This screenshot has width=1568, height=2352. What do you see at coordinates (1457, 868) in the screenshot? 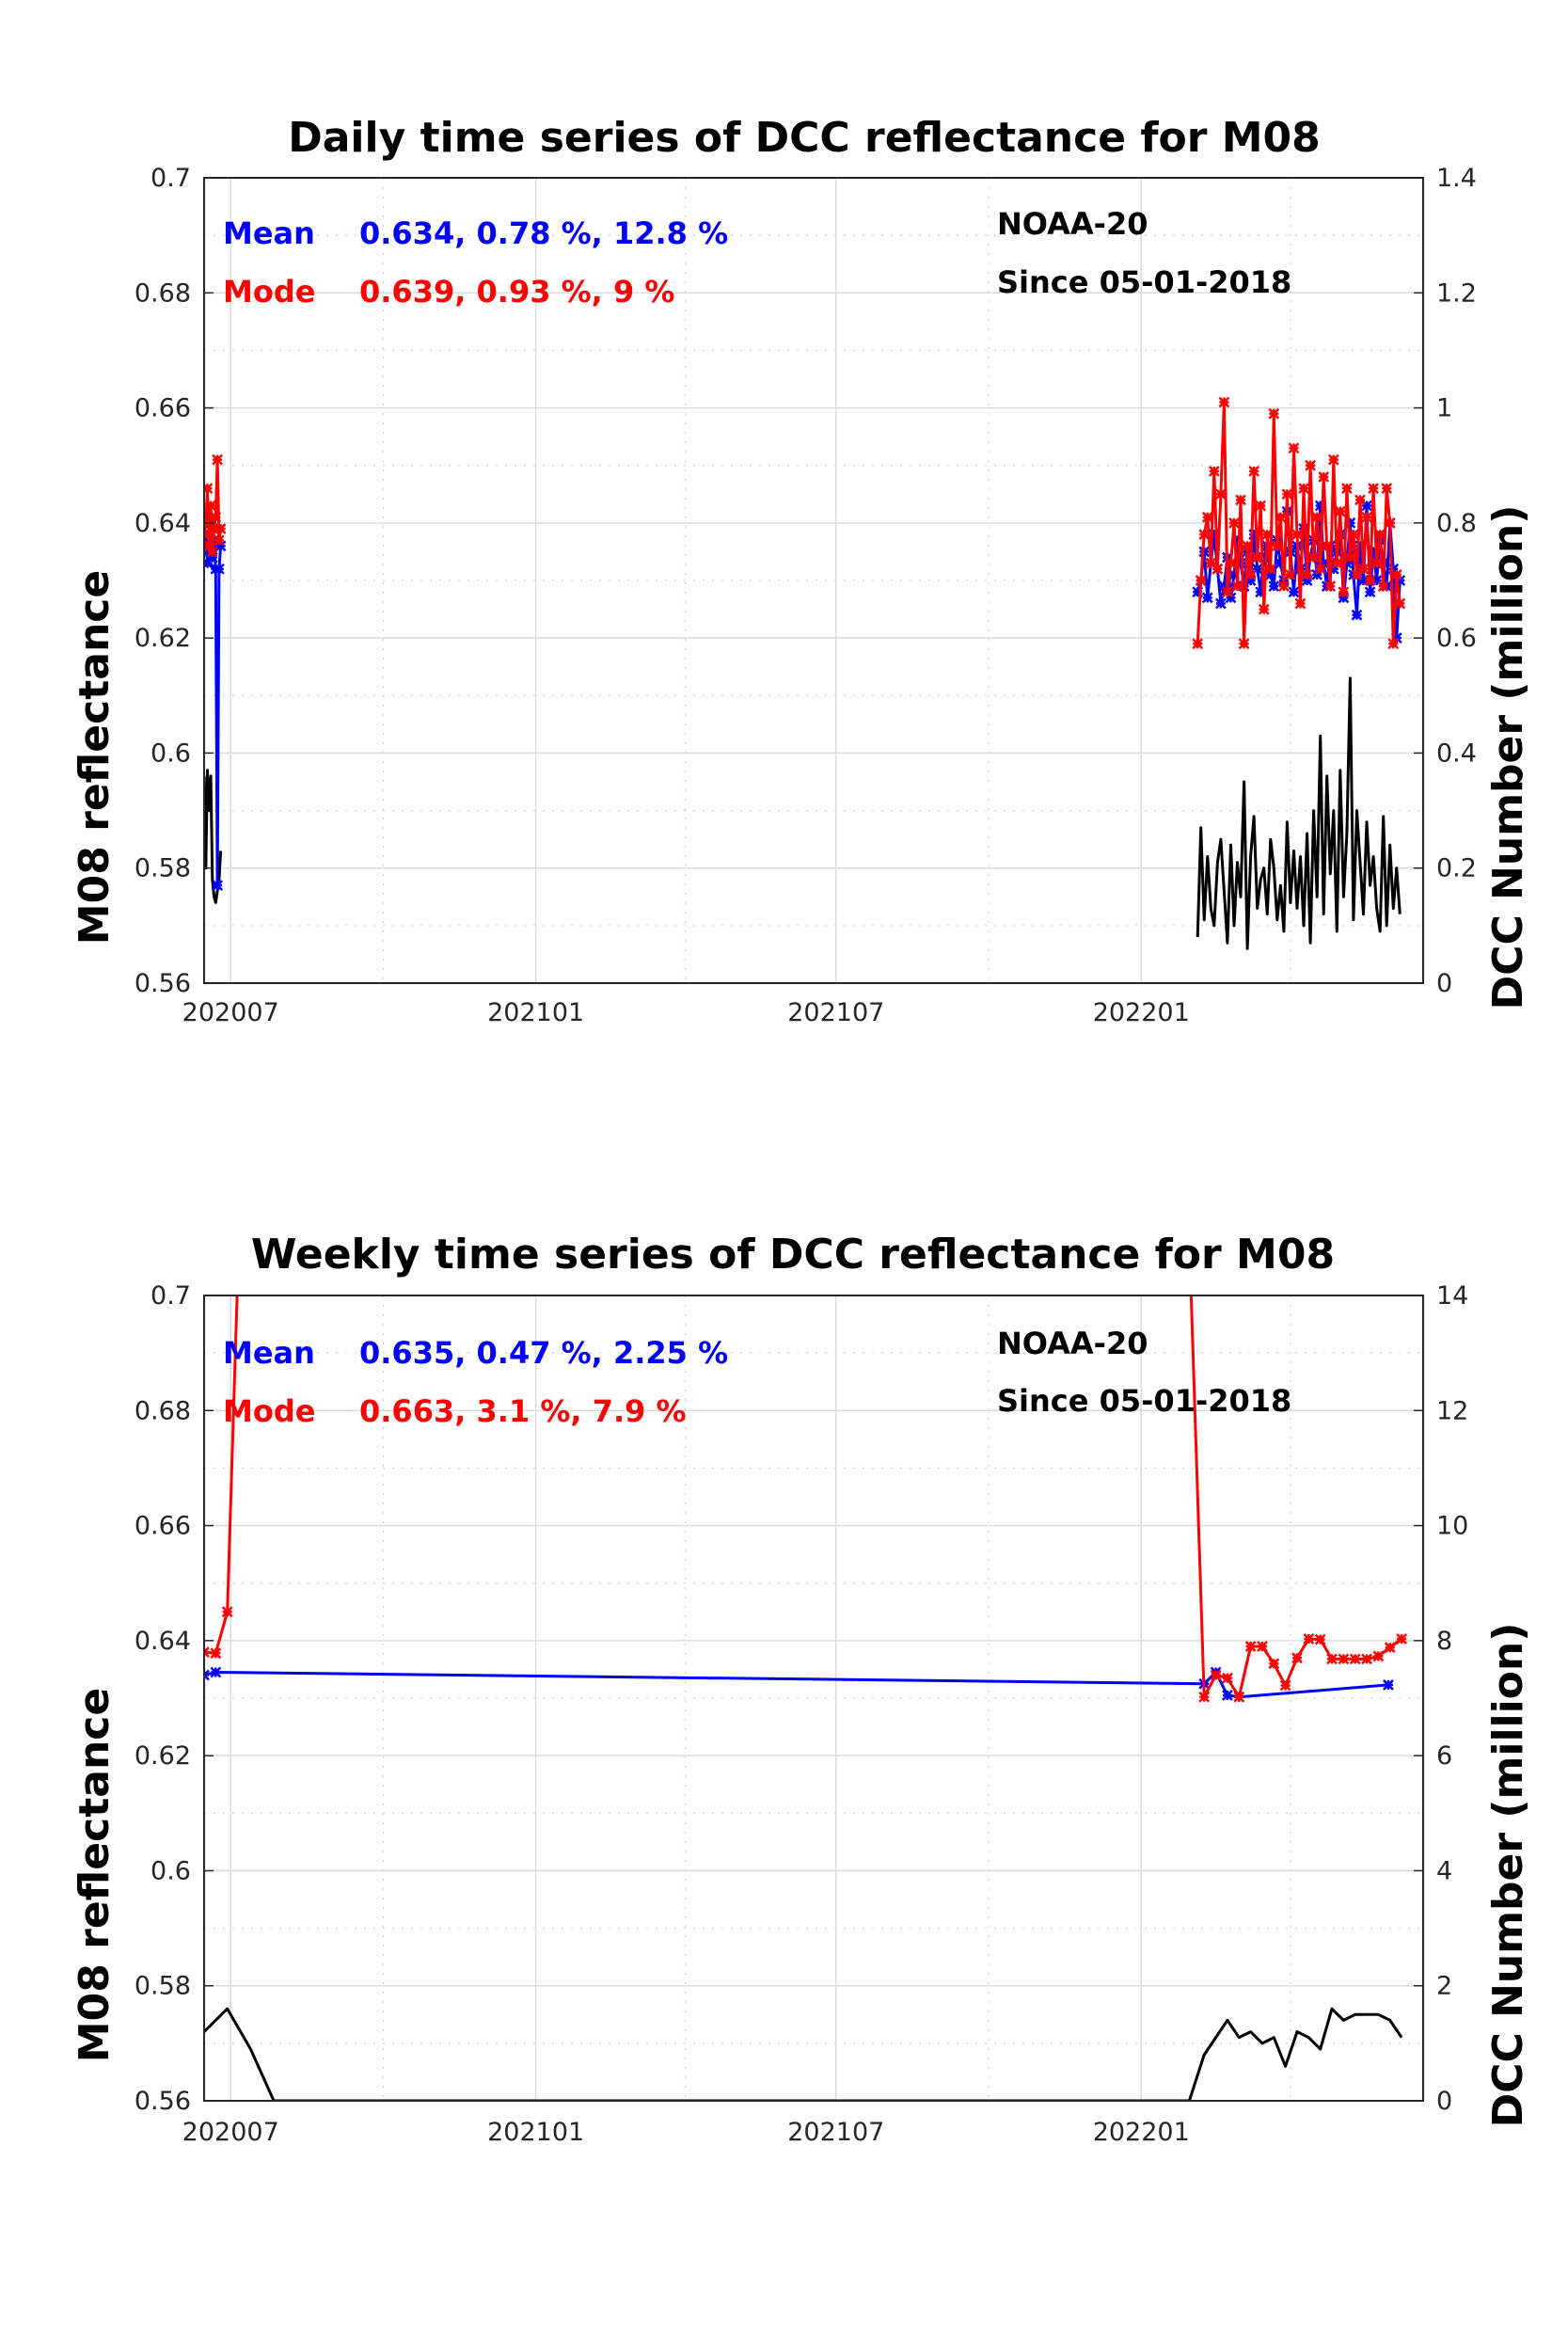
I see `y2-tick-label: 0.2` at bounding box center [1457, 868].